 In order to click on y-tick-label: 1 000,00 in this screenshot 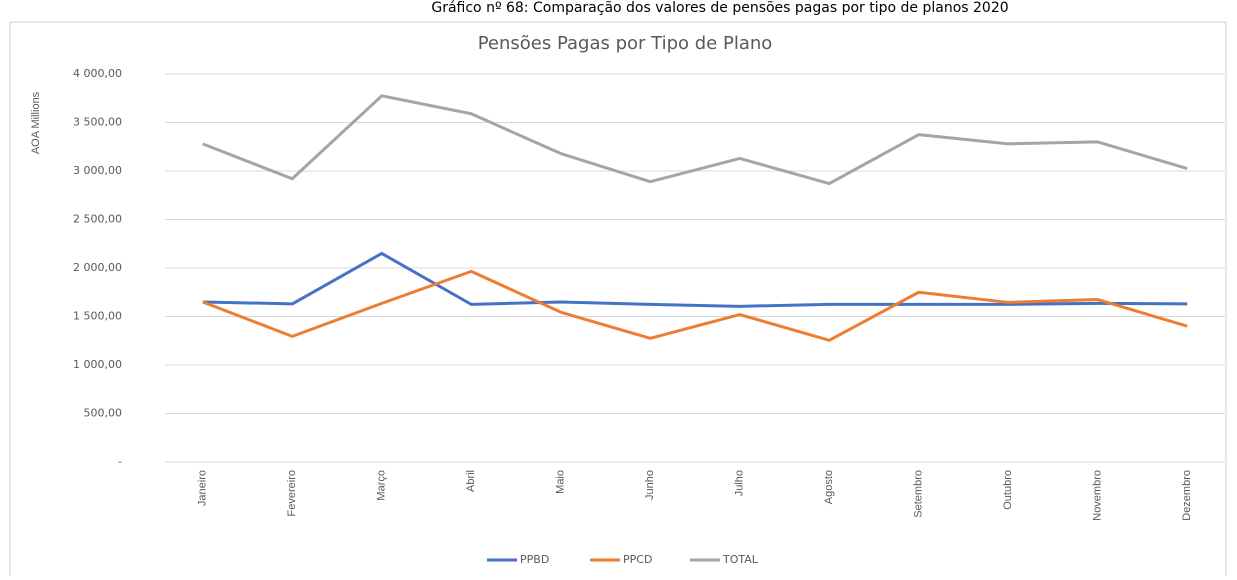, I will do `click(97, 364)`.